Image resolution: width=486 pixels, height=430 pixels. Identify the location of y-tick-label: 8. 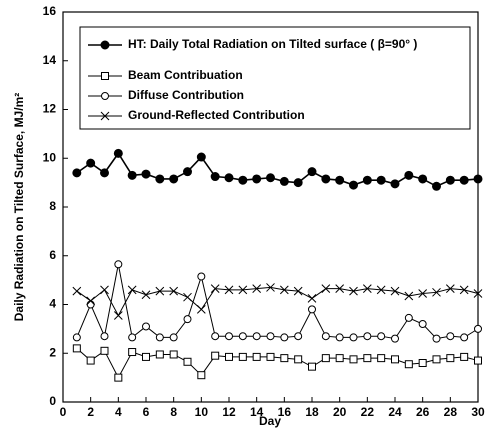
(52, 206).